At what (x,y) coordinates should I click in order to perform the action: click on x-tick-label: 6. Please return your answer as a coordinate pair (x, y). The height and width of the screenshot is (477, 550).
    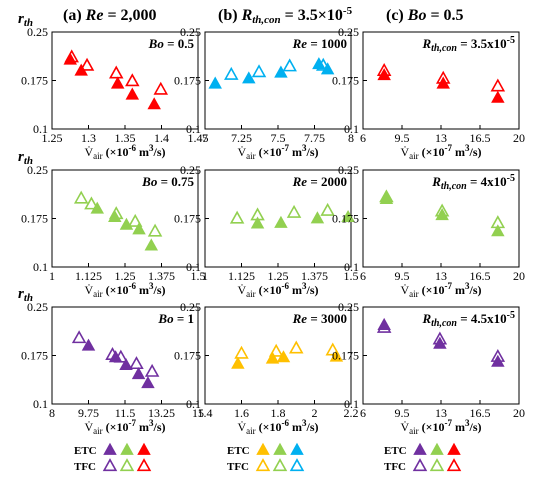
    Looking at the image, I should click on (363, 413).